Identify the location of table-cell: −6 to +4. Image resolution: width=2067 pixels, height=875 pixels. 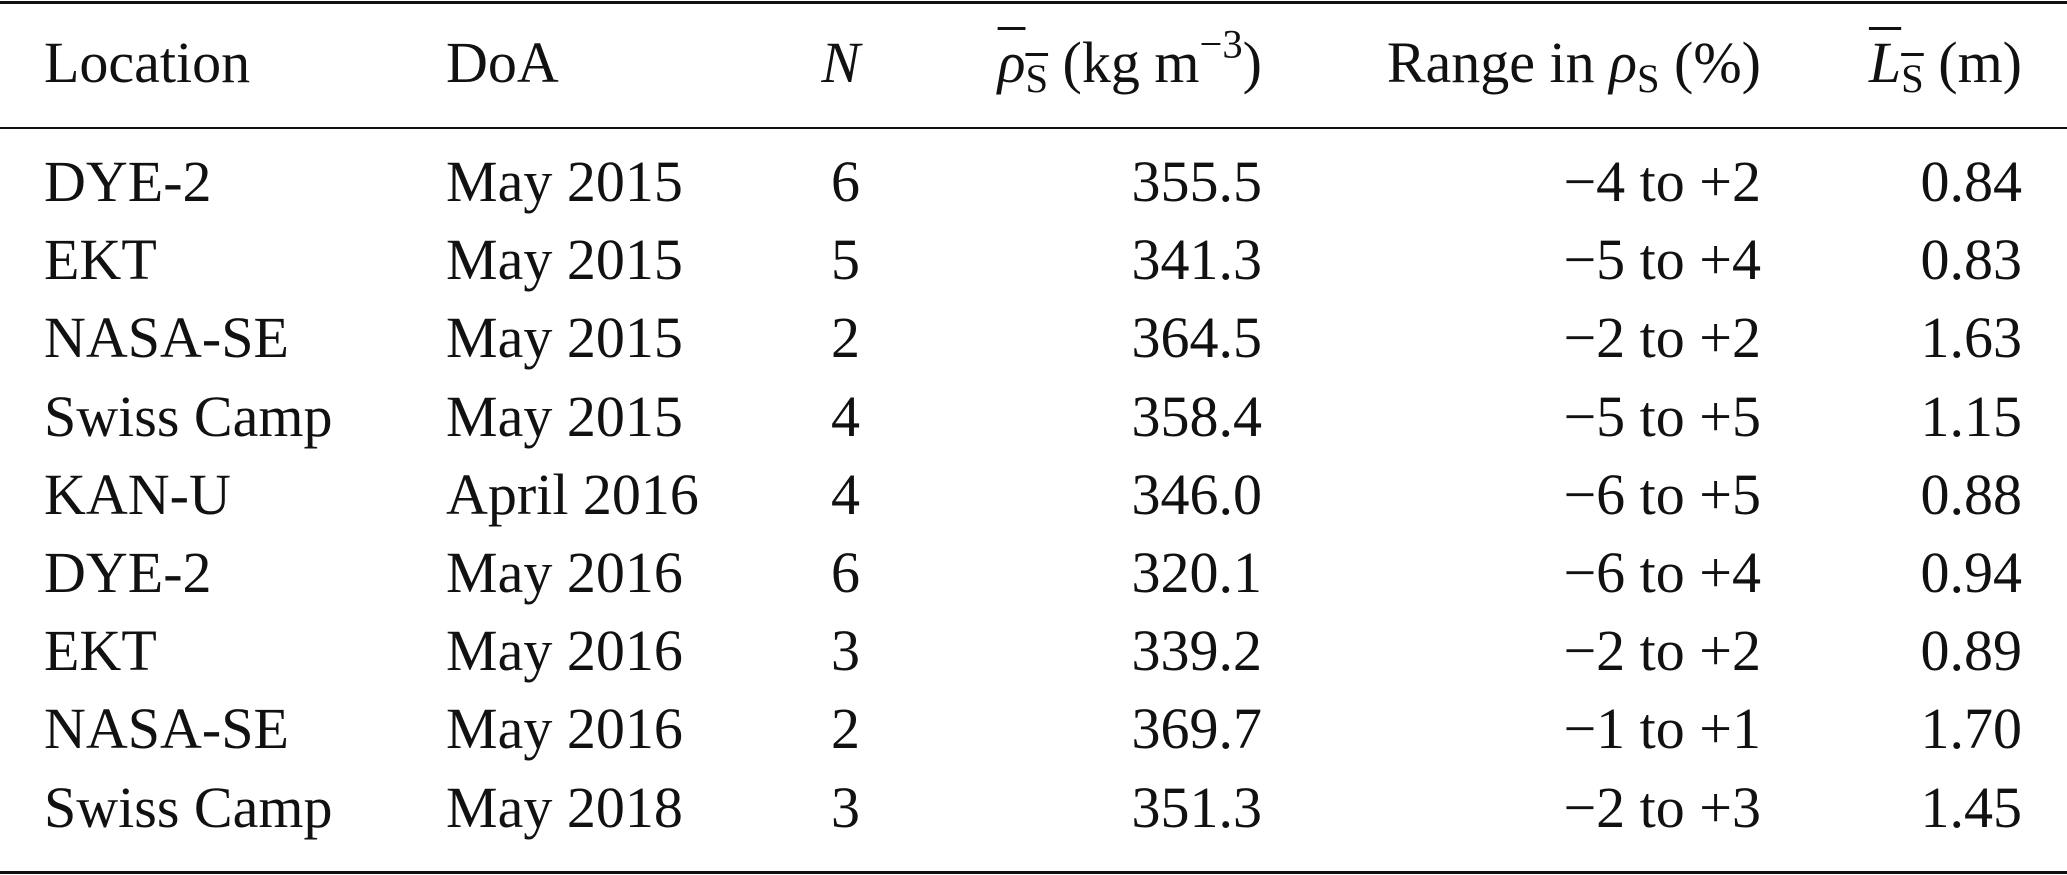
(1662, 572).